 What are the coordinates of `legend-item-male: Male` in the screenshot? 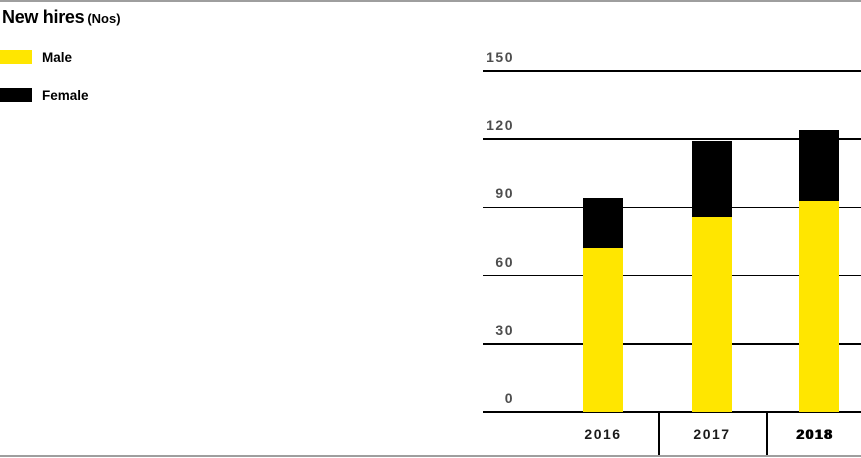 It's located at (44, 57).